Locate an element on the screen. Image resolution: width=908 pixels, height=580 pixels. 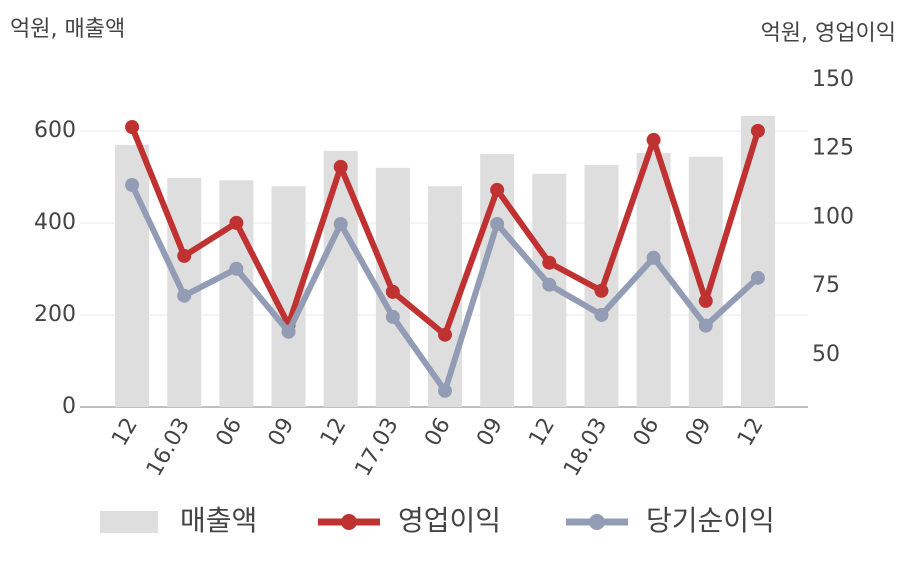
y2-tick-label: 100 is located at coordinates (833, 216).